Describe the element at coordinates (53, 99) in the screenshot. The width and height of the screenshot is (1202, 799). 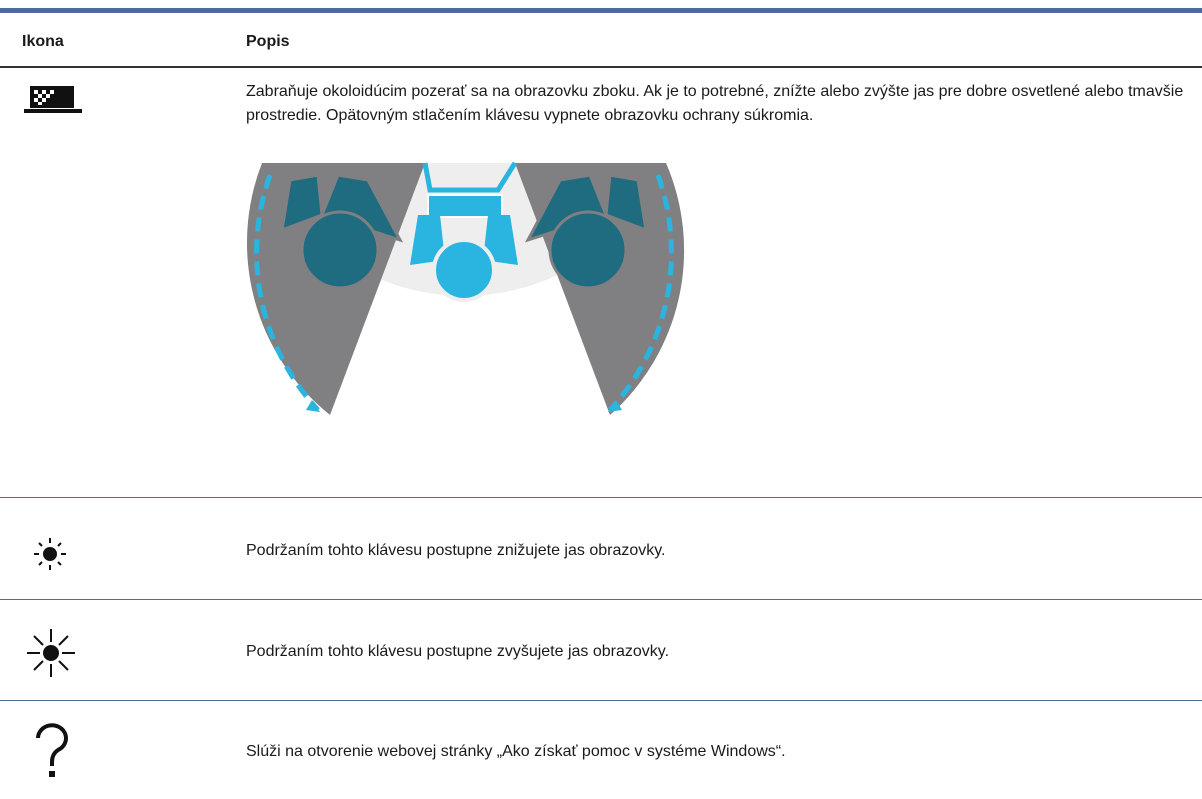
I see `privacy-icon` at that location.